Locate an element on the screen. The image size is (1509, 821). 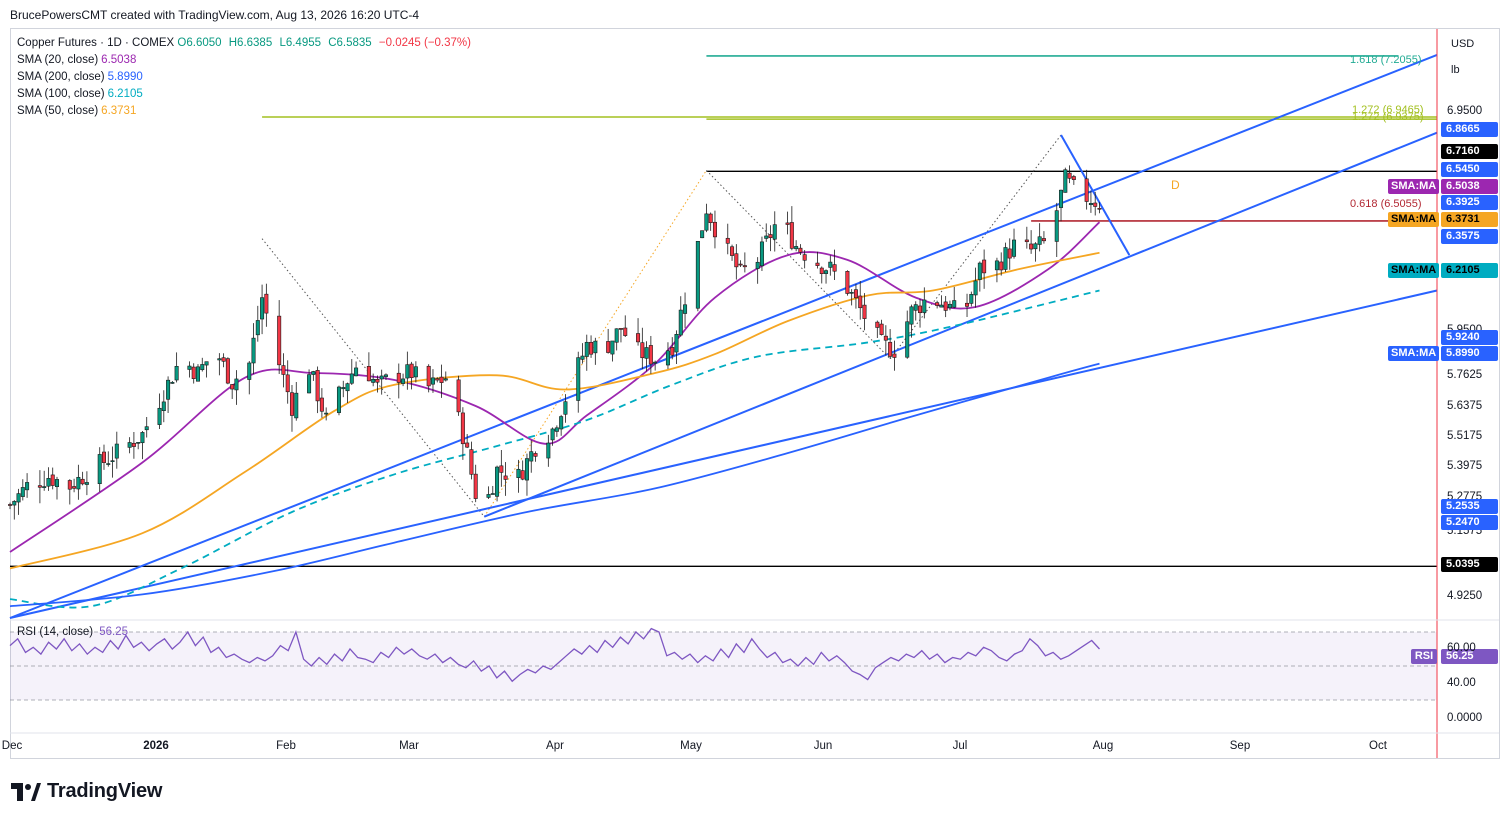
unit-label: lb is located at coordinates (1455, 70).